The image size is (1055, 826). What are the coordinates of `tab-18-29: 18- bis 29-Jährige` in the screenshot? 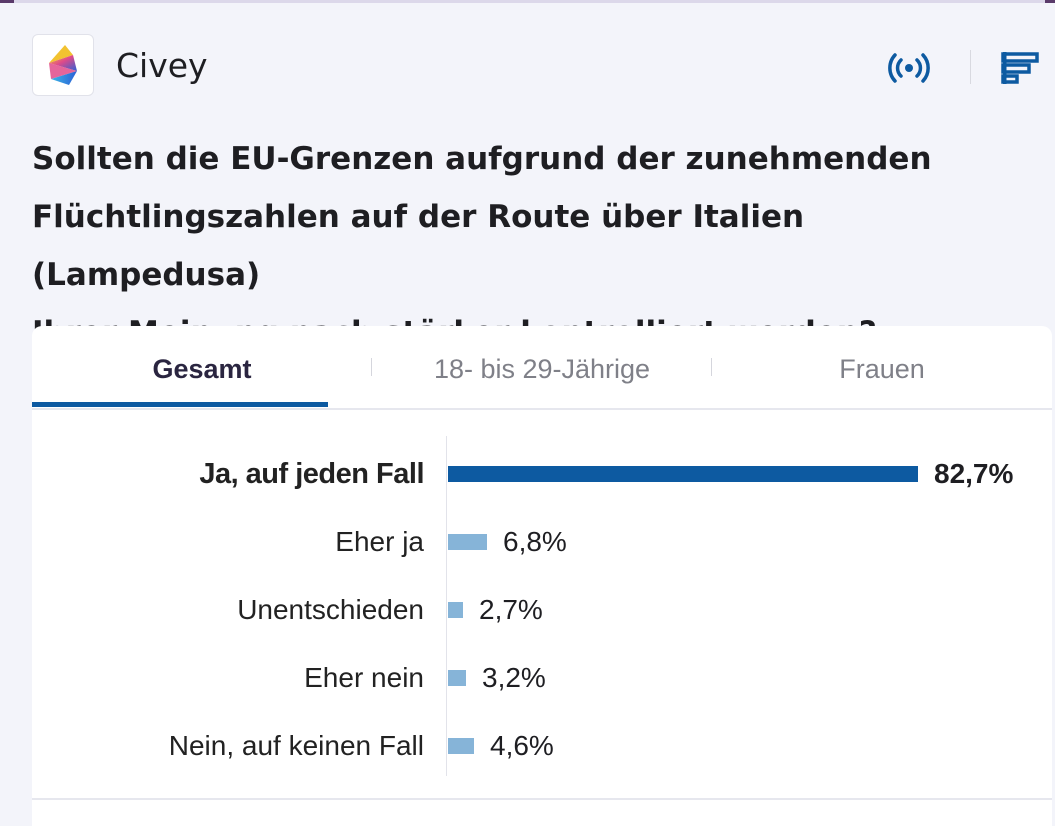 It's located at (542, 369).